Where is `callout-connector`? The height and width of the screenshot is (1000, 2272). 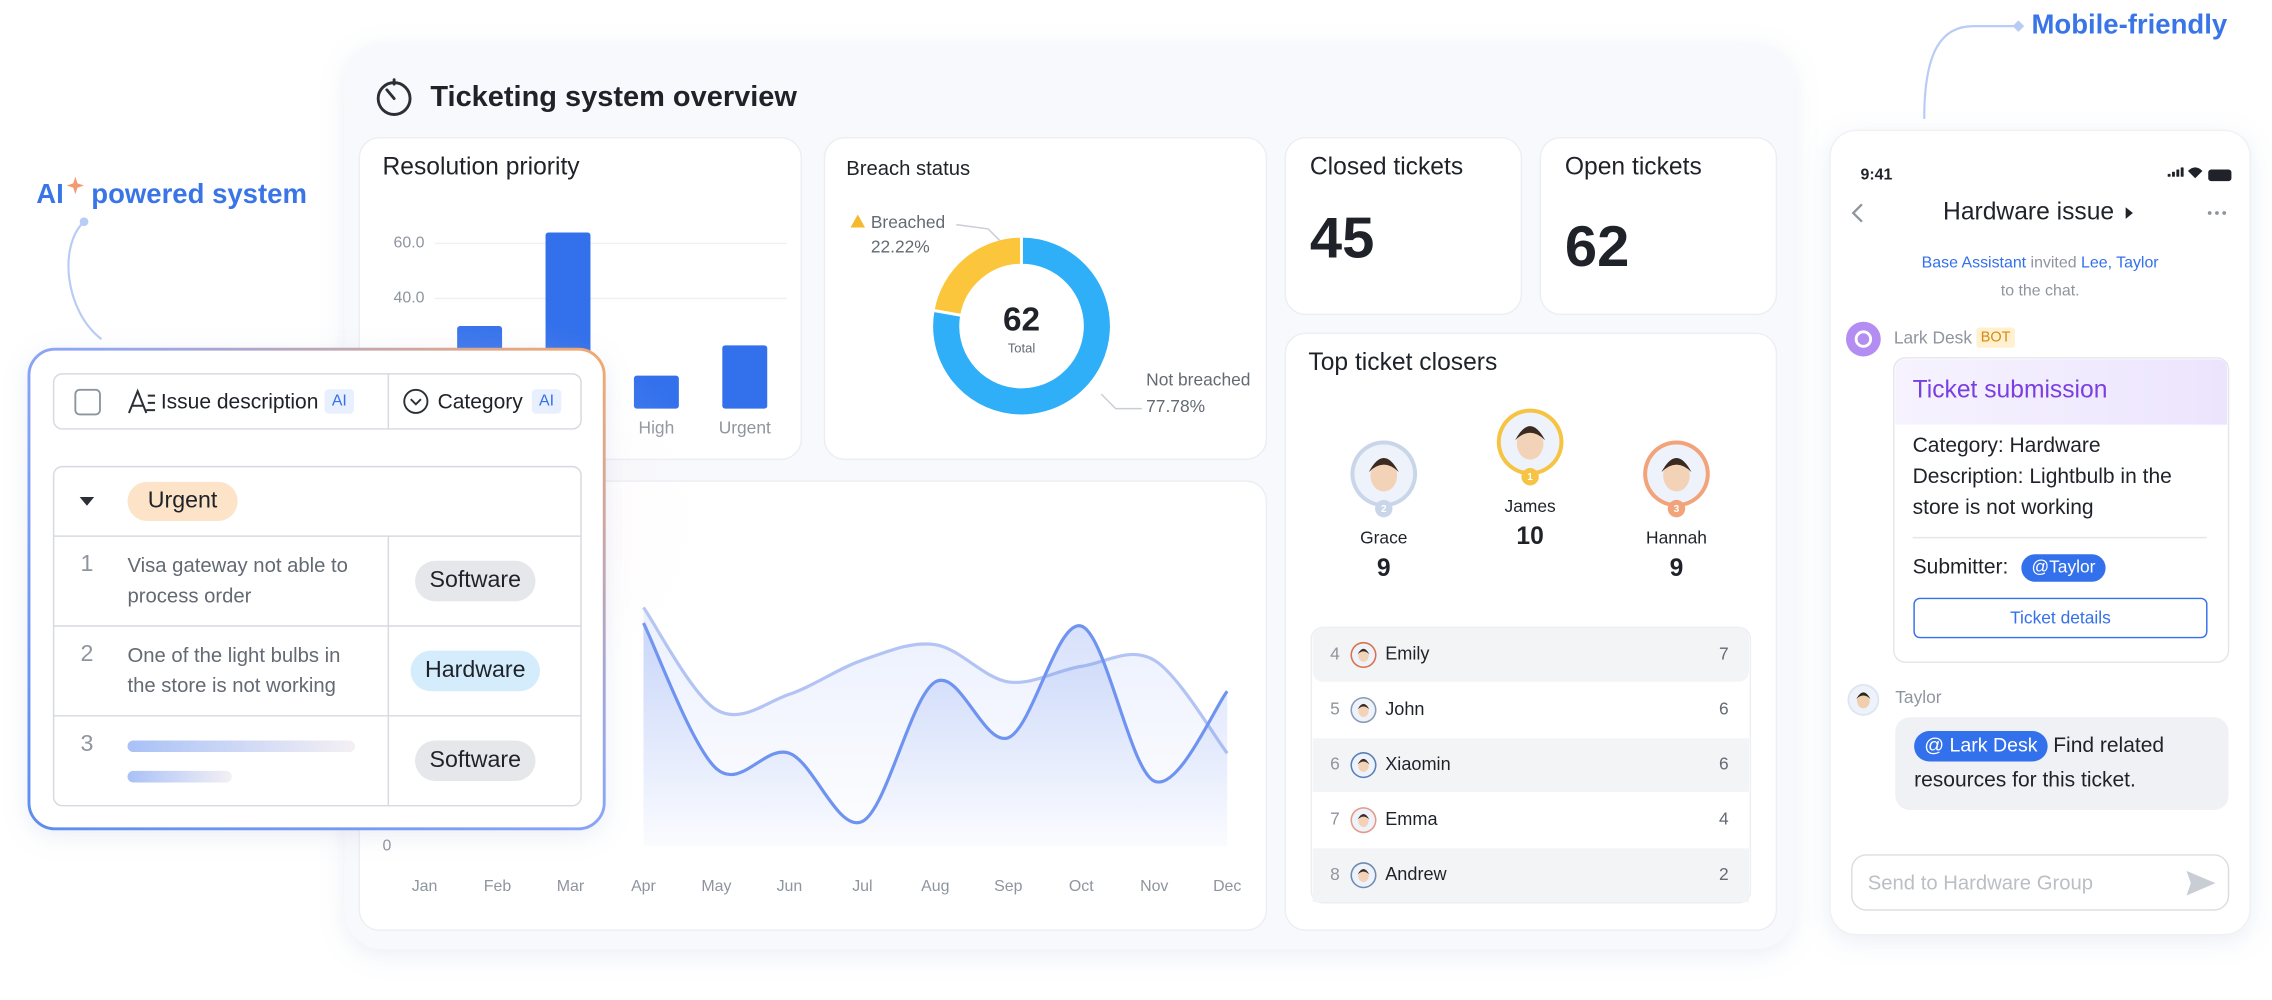 callout-connector is located at coordinates (85, 280).